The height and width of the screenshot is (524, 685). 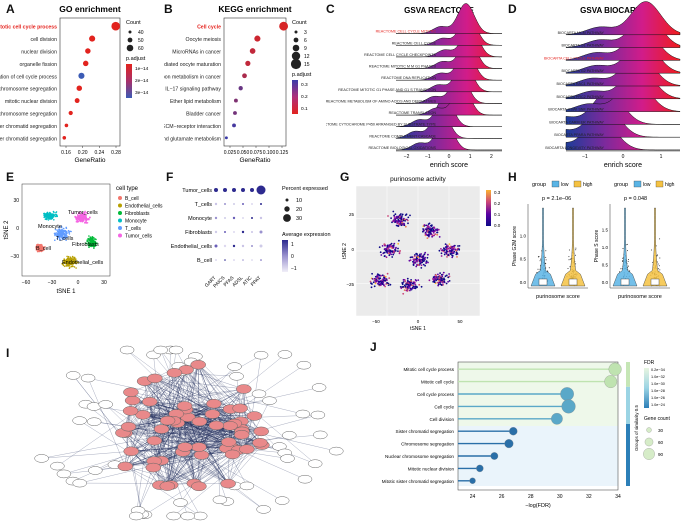 What do you see at coordinates (127, 189) in the screenshot?
I see `e-legend-title: cell type` at bounding box center [127, 189].